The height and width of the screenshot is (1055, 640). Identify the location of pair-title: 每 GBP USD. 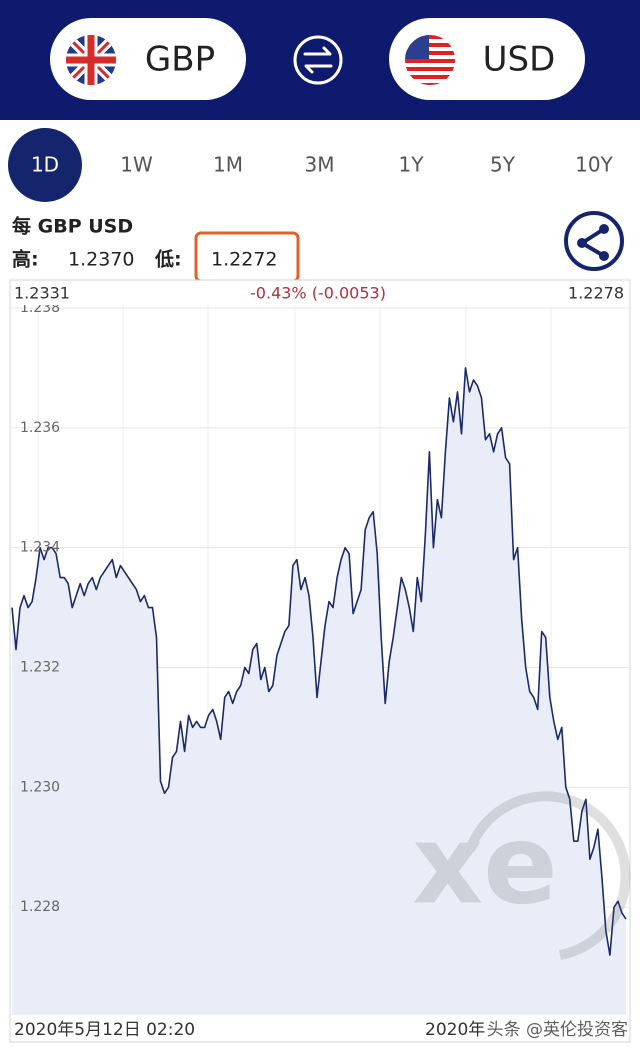
(72, 226).